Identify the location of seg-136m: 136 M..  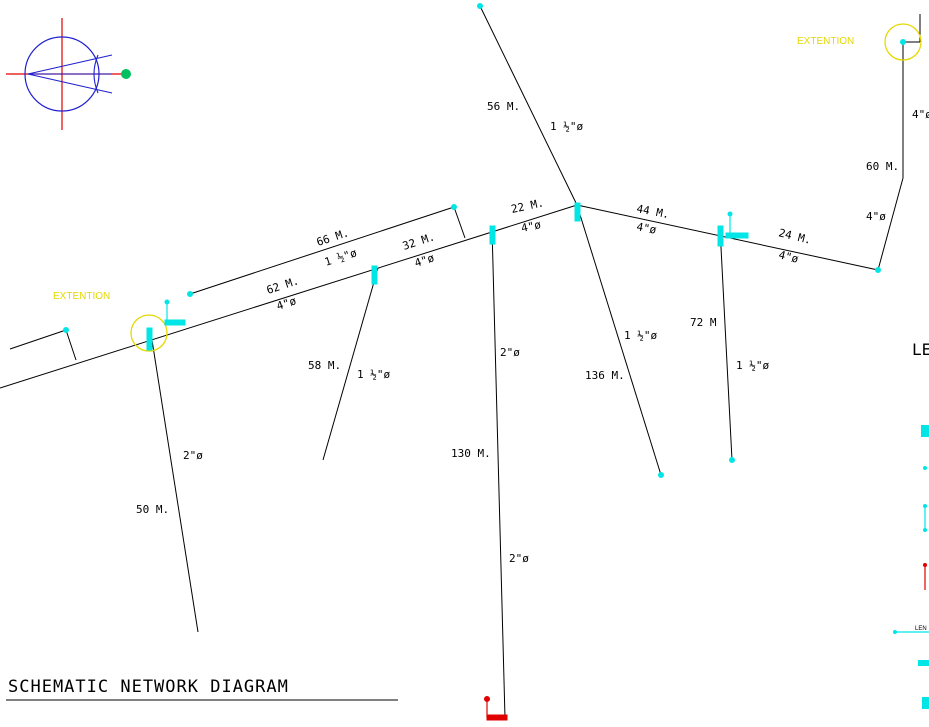
(605, 375).